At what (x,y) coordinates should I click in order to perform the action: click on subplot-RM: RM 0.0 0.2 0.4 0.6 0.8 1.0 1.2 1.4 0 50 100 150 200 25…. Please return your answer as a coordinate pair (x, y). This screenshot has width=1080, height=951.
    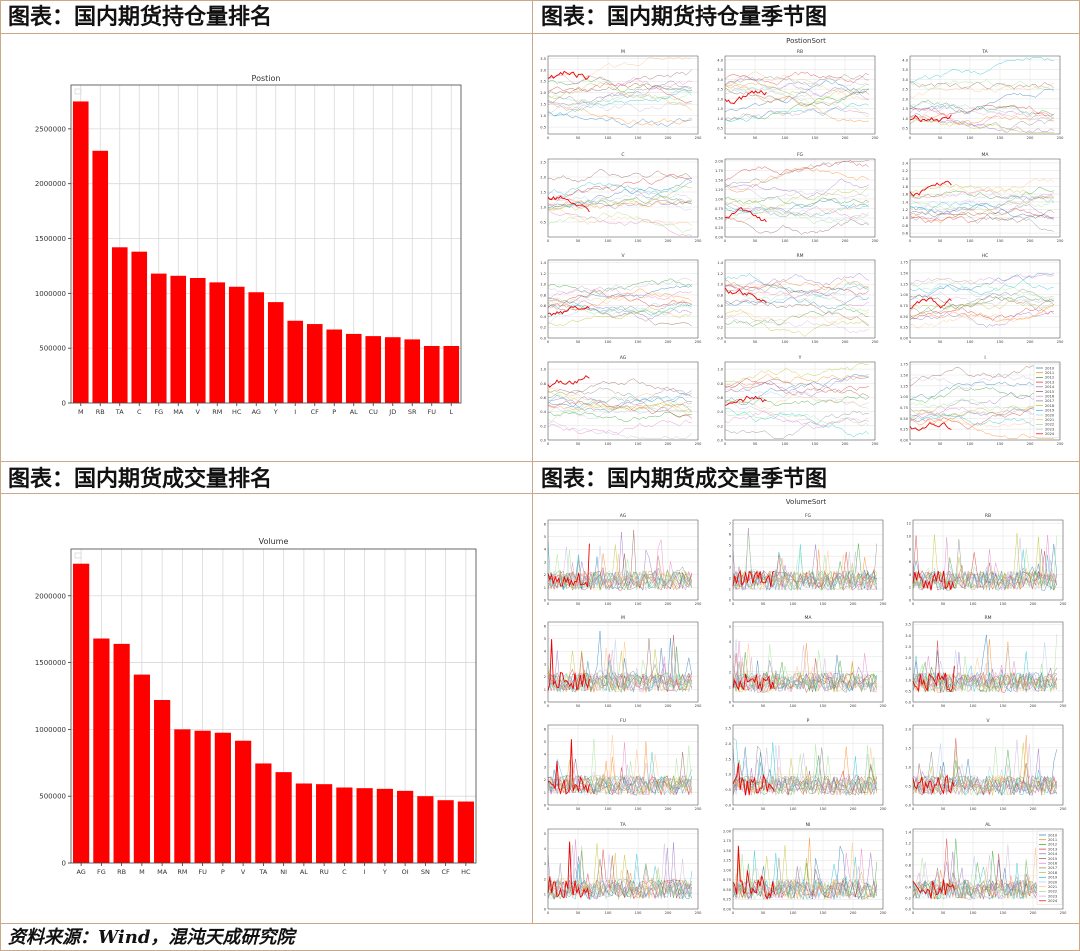
    Looking at the image, I should click on (798, 298).